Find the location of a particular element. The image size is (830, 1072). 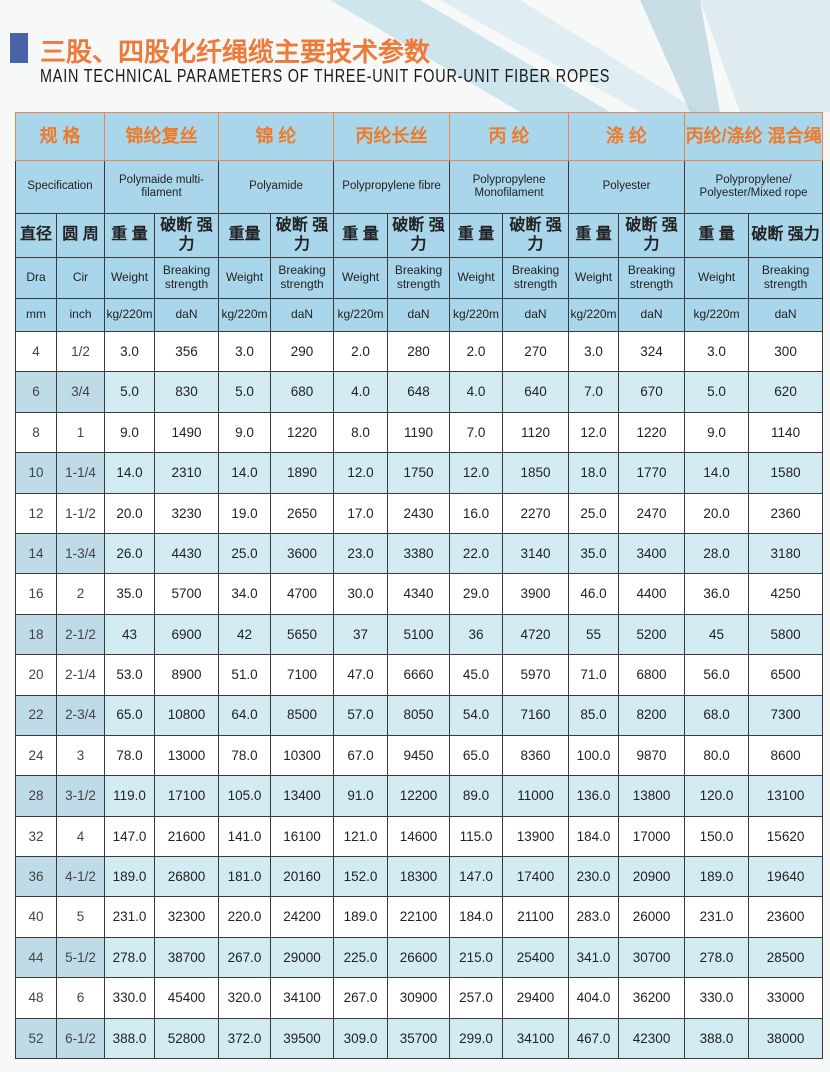

value-cell: 13000 is located at coordinates (187, 755).